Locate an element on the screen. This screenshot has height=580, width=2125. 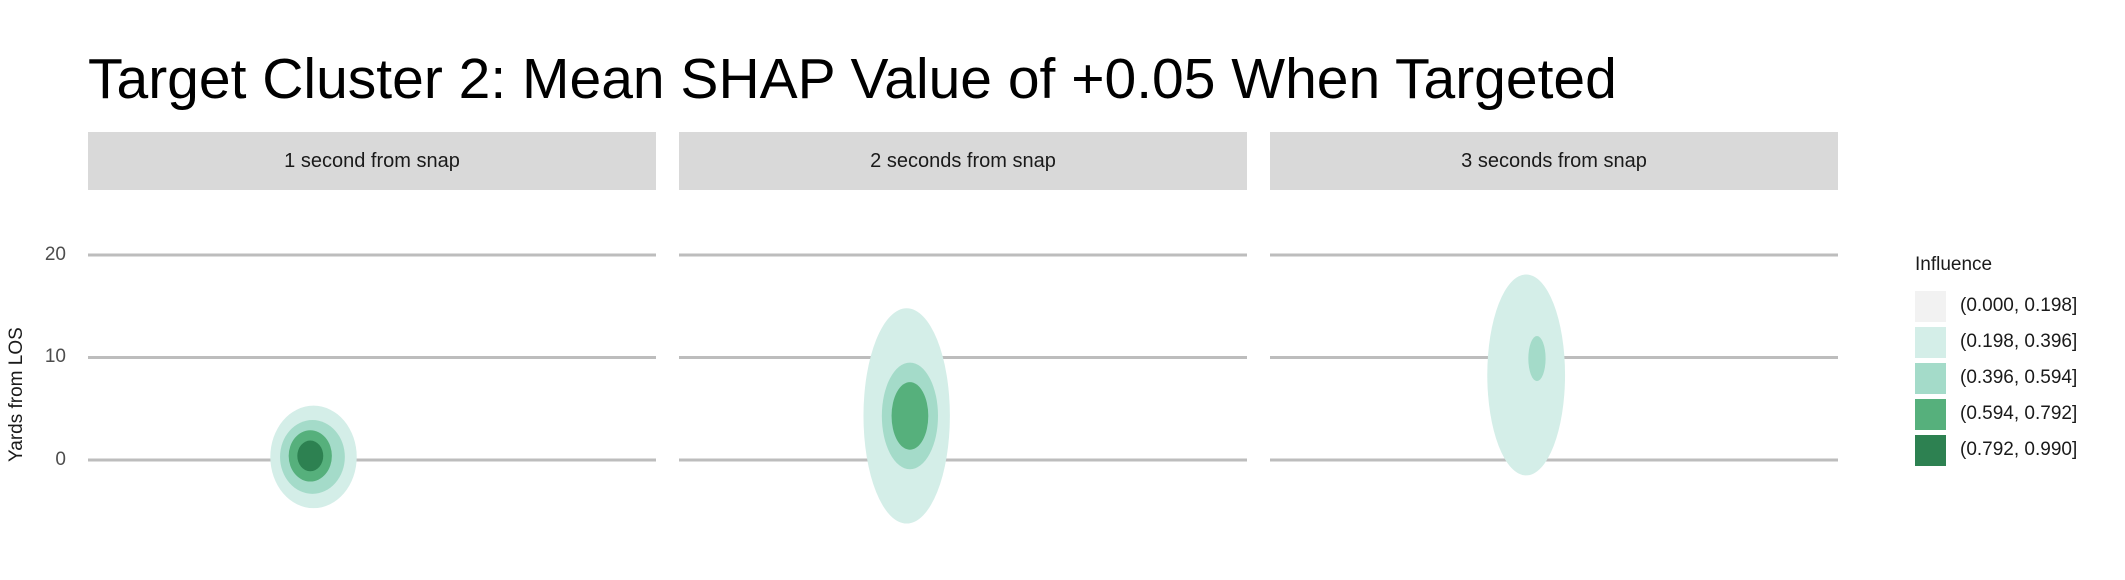
legend-item: (0.198, 0.396] is located at coordinates (1996, 342).